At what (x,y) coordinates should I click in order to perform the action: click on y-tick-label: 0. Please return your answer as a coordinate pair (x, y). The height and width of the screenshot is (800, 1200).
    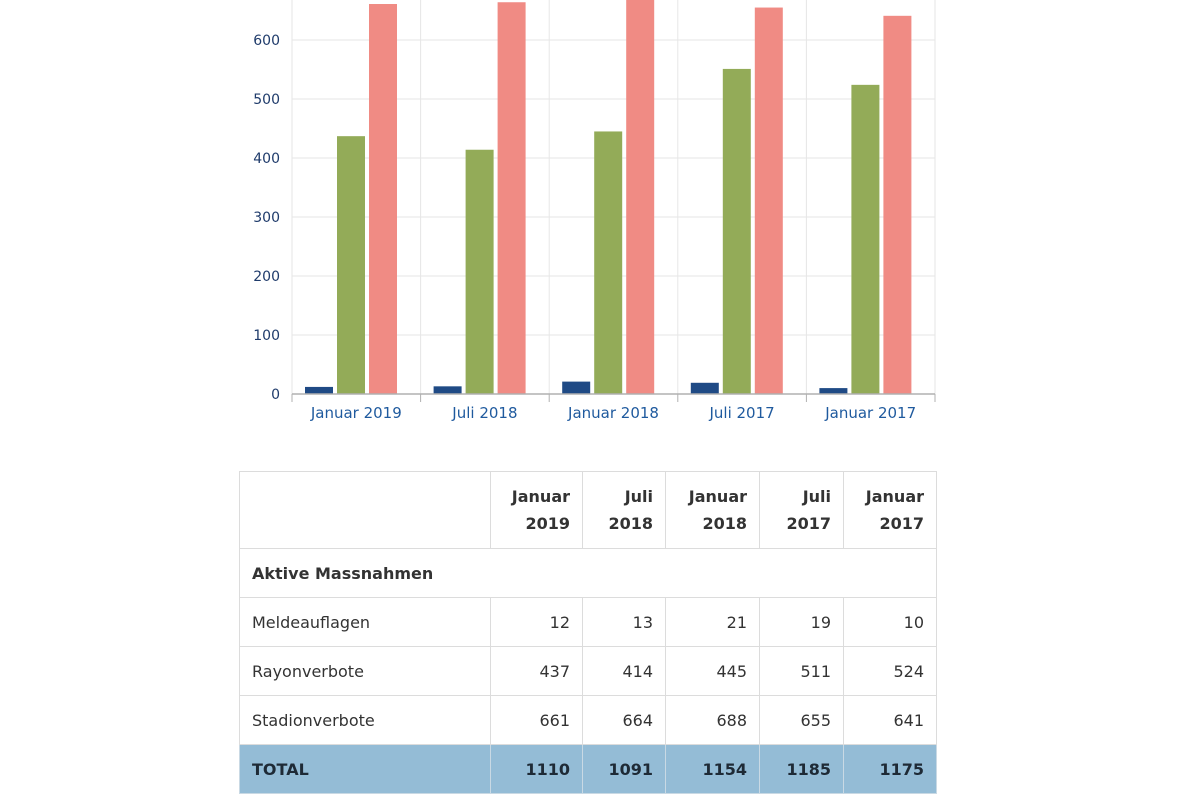
    Looking at the image, I should click on (275, 395).